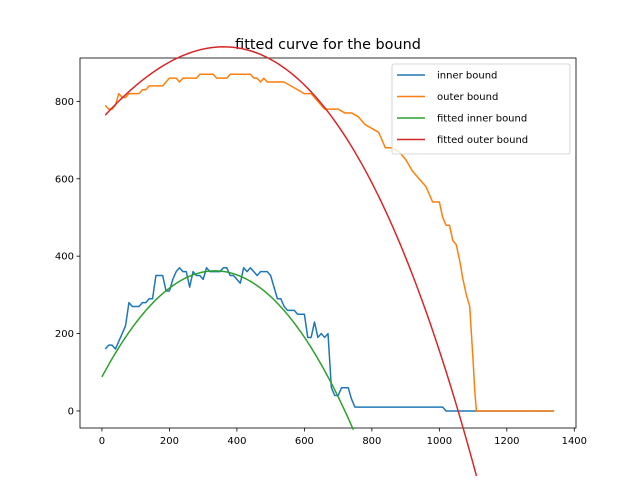  I want to click on x-tick-label: 800, so click(371, 441).